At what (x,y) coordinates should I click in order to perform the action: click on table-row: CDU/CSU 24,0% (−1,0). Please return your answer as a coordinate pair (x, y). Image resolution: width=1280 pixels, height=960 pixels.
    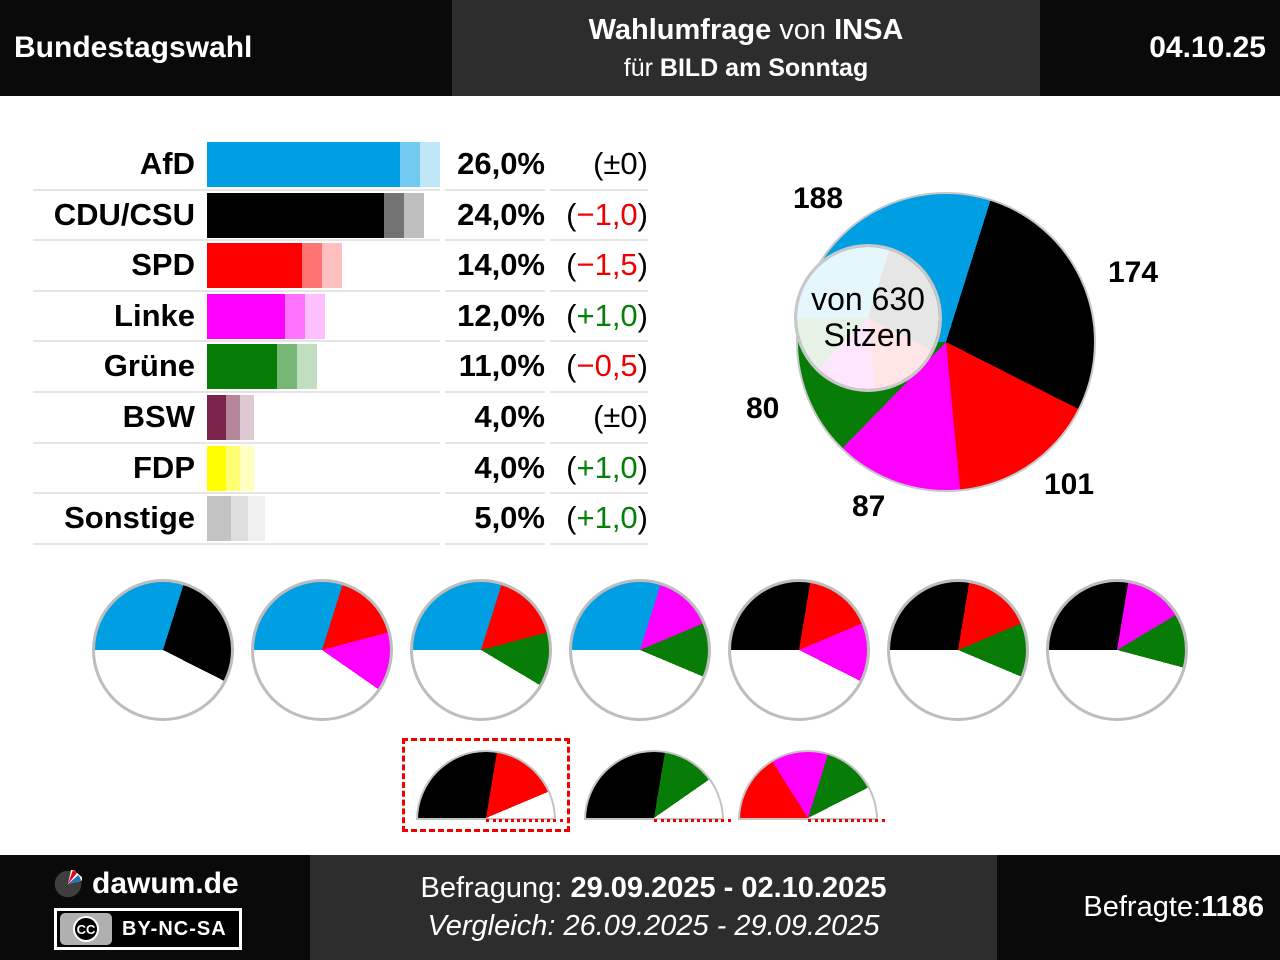
    Looking at the image, I should click on (340, 216).